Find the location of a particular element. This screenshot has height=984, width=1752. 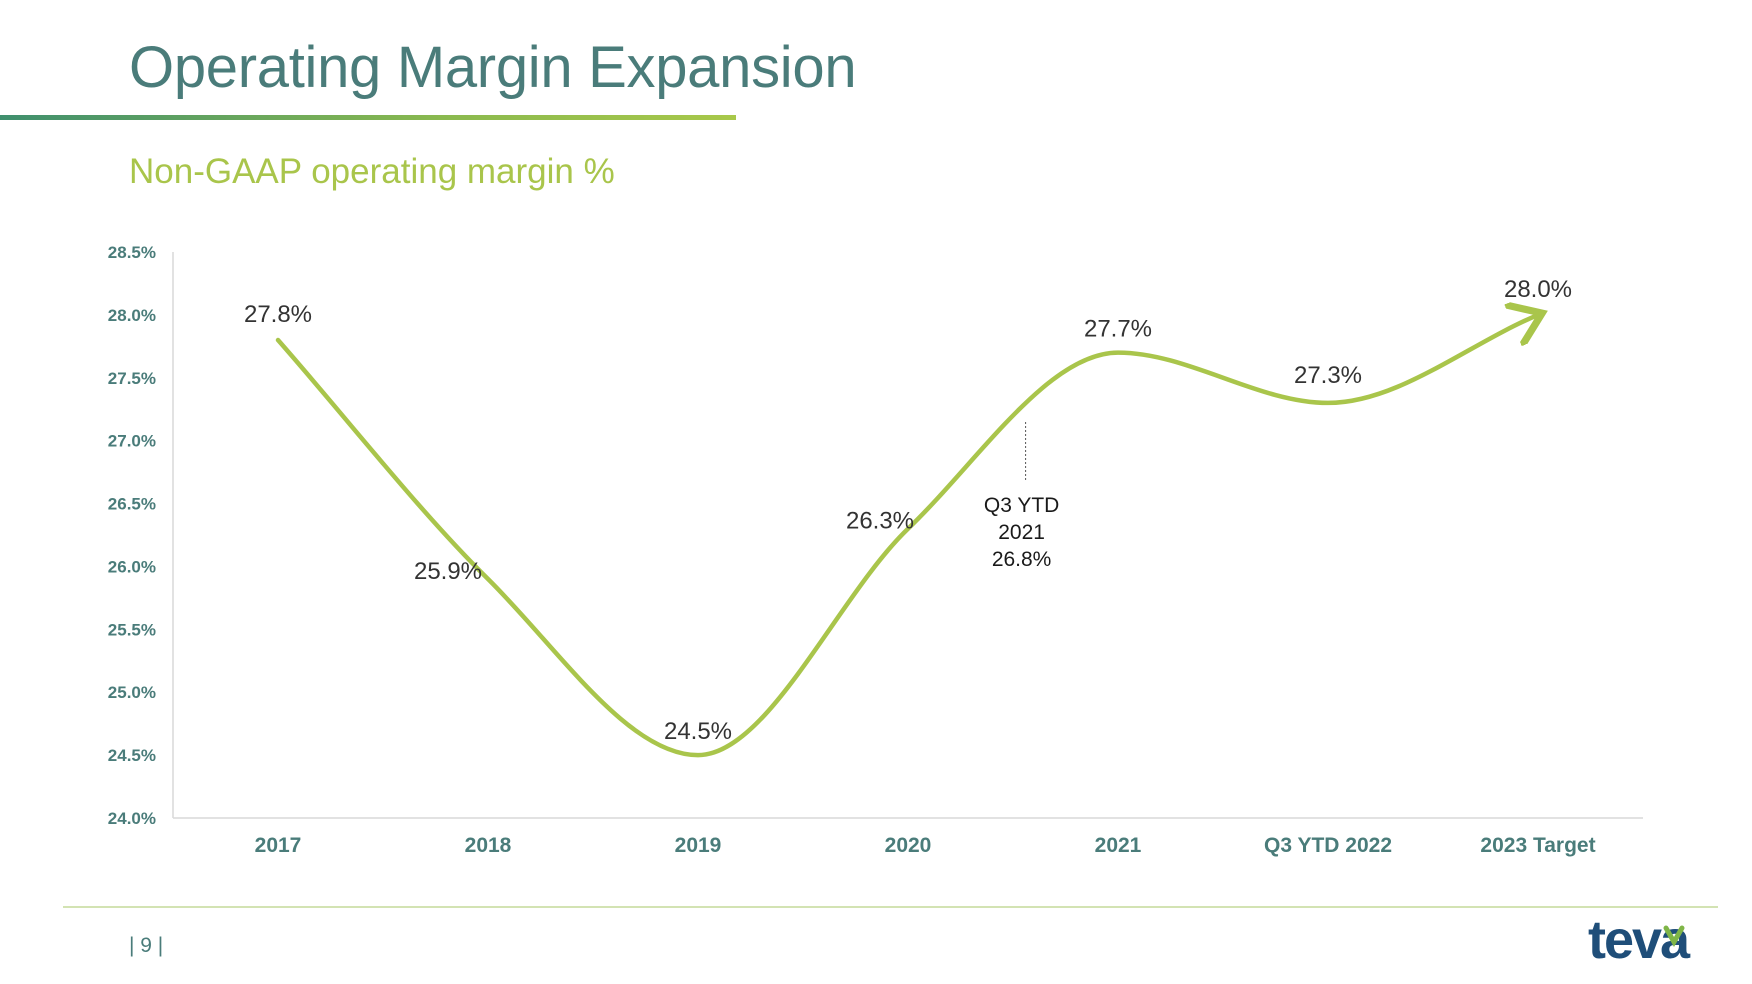

y-tick-label: 25.5% is located at coordinates (132, 629).